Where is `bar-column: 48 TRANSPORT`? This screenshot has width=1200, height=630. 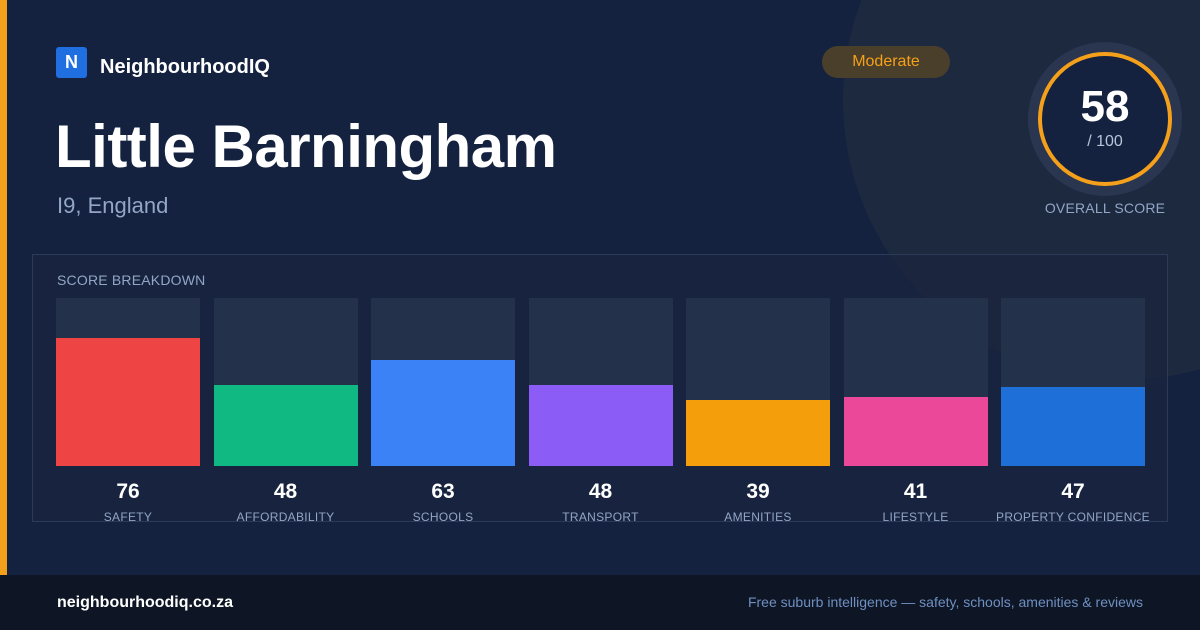
bar-column: 48 TRANSPORT is located at coordinates (600, 411).